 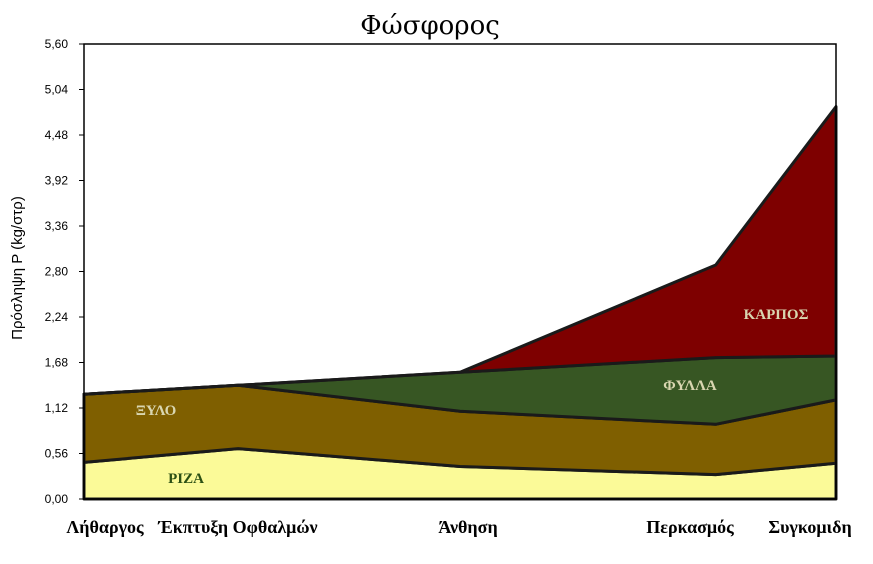 I want to click on x-tick-label: Άνθηση, so click(x=467, y=527).